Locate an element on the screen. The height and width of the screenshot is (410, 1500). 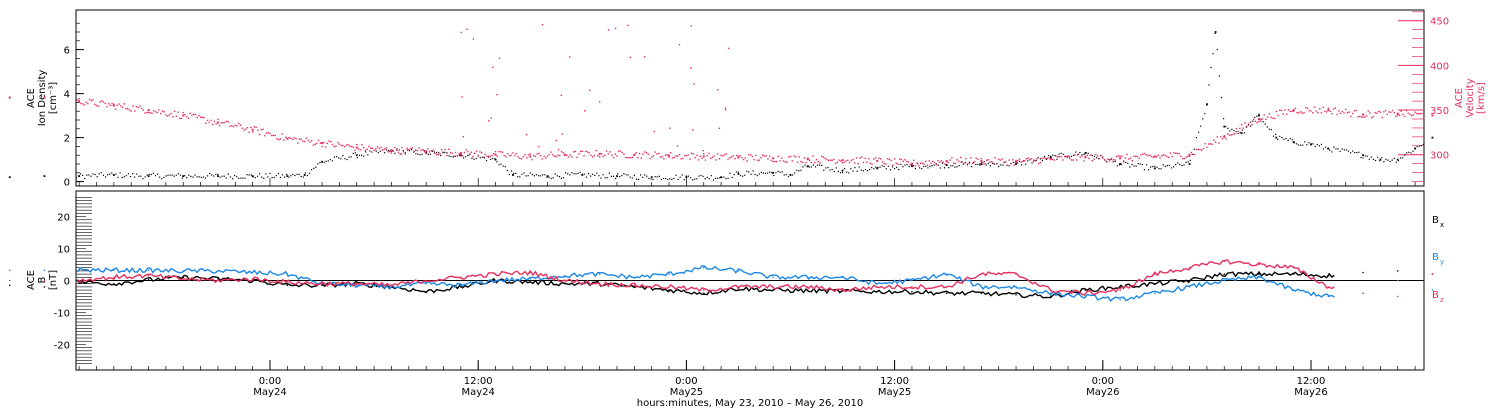
y-label-bottom-line: [nT] is located at coordinates (53, 280).